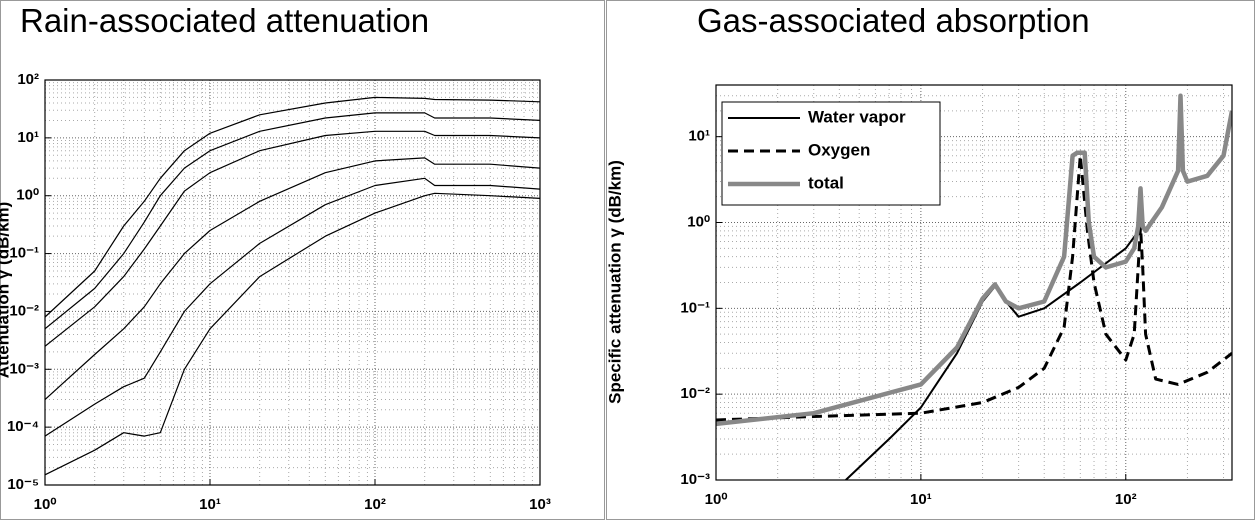  I want to click on x-tick-label: 10³, so click(540, 504).